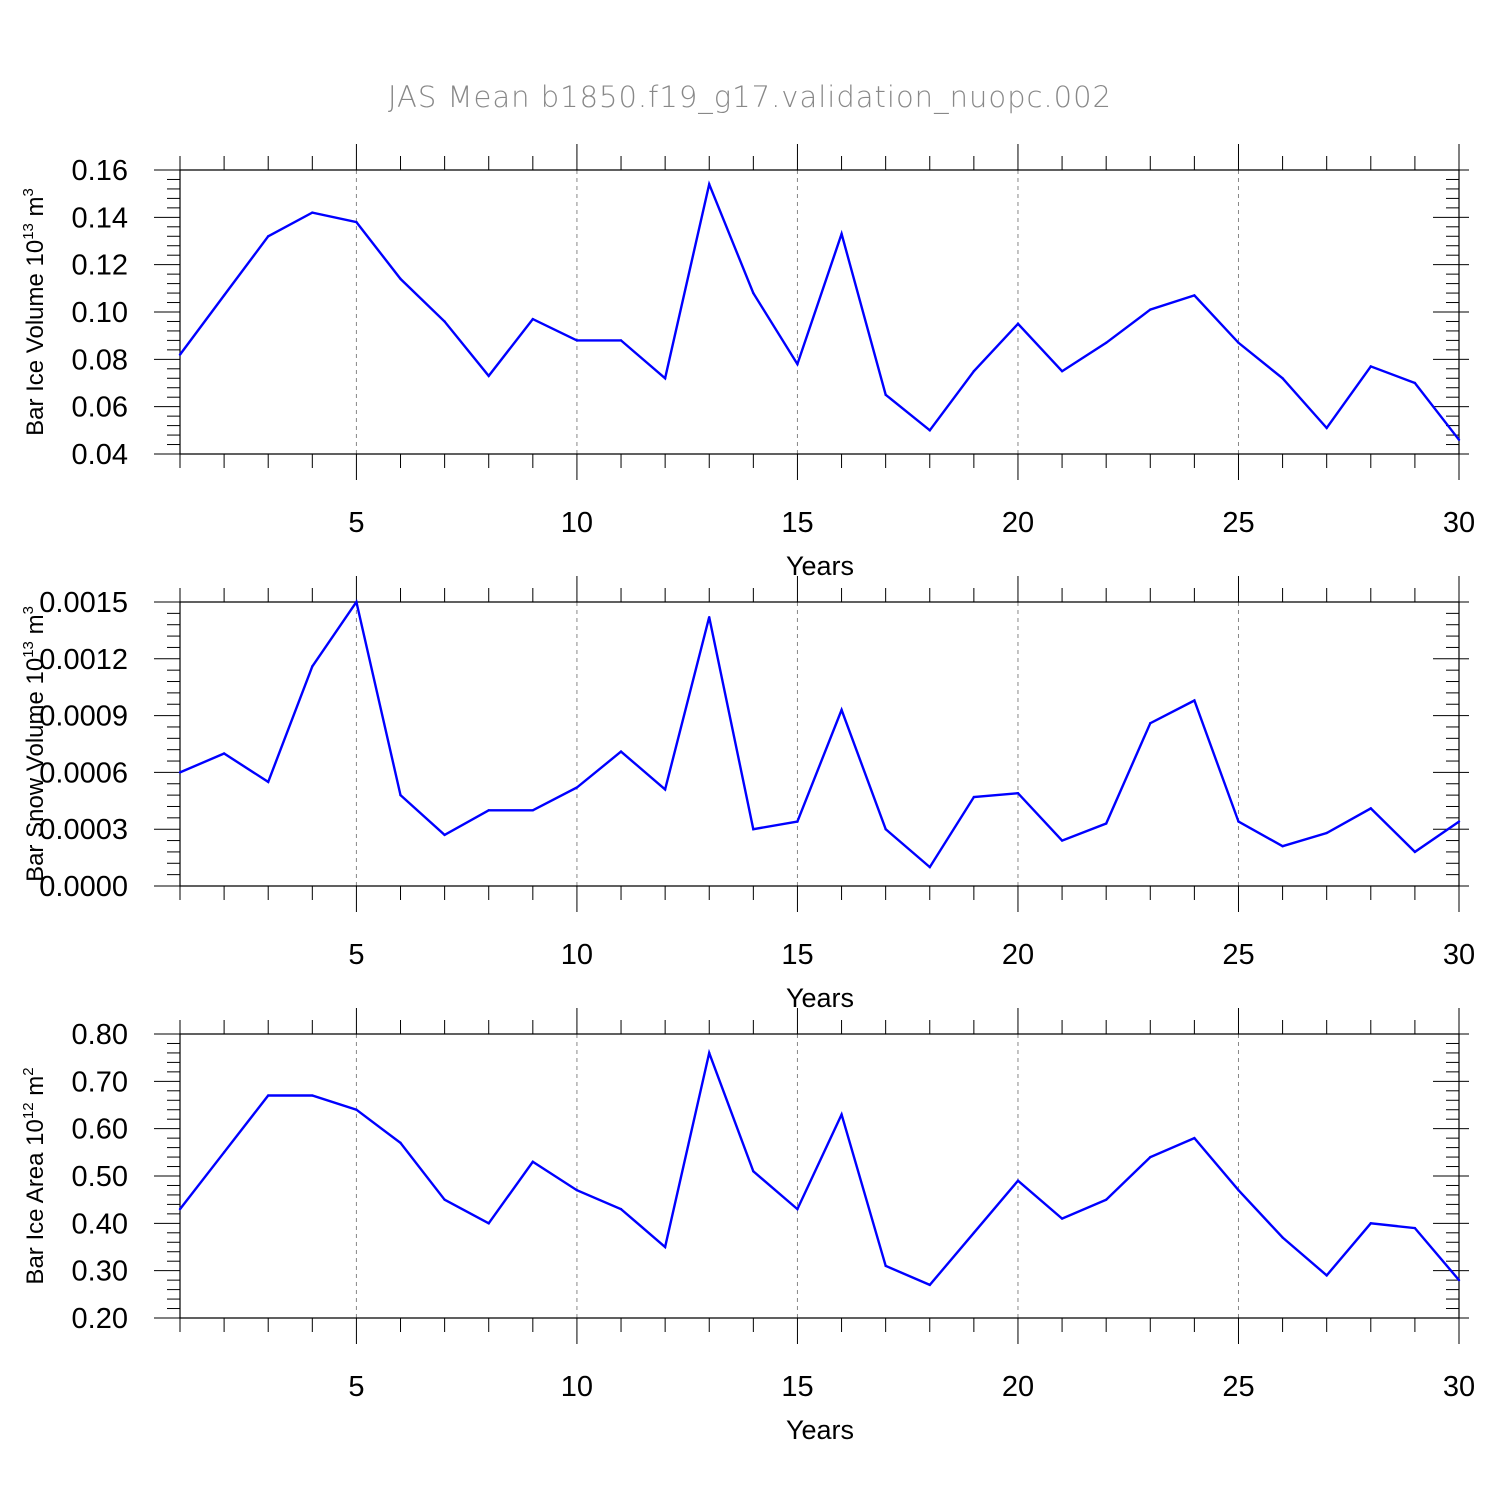 This screenshot has height=1500, width=1500. Describe the element at coordinates (820, 566) in the screenshot. I see `x-axis-label: Years` at that location.